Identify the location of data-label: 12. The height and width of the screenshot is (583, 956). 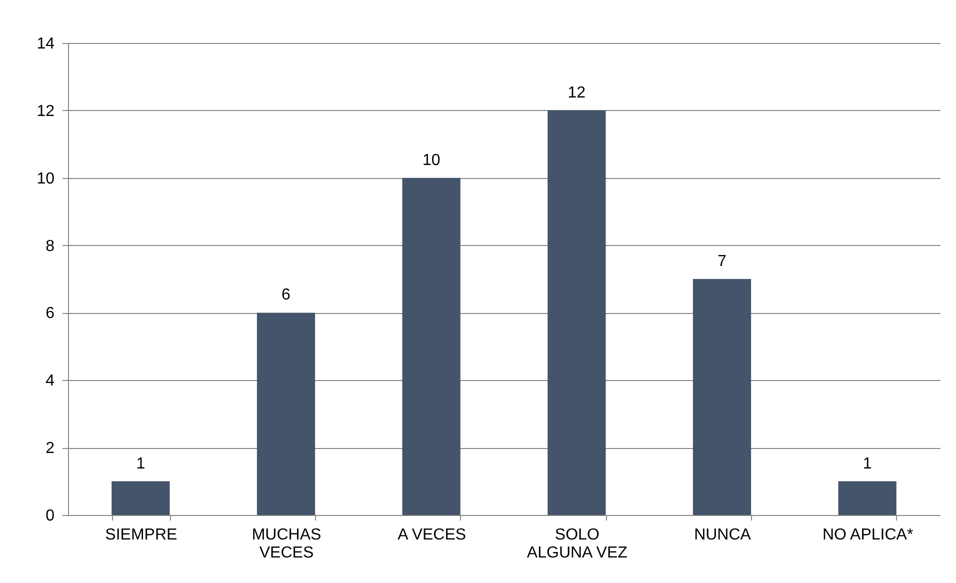
(577, 93).